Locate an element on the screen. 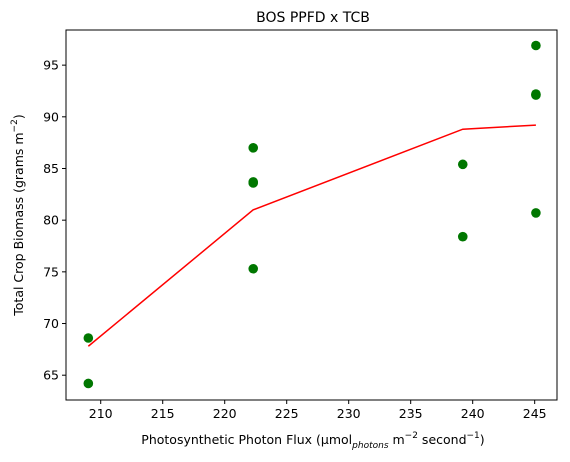  x-axis-title-sup2: −1 is located at coordinates (473, 436).